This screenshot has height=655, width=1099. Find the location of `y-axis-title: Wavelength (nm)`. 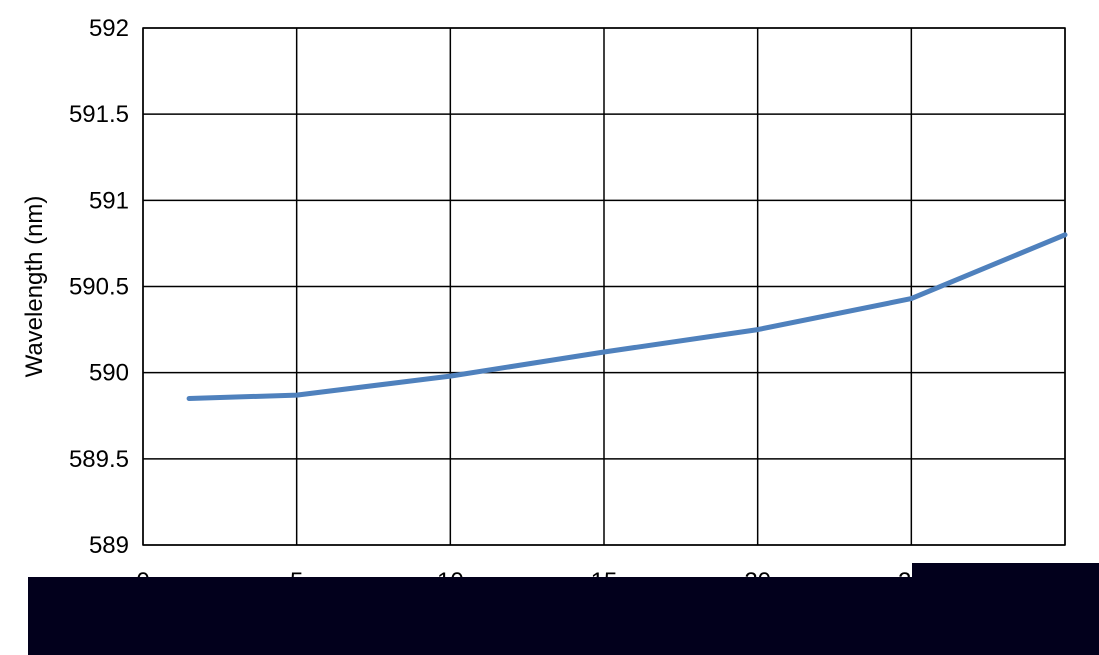

y-axis-title: Wavelength (nm) is located at coordinates (34, 287).